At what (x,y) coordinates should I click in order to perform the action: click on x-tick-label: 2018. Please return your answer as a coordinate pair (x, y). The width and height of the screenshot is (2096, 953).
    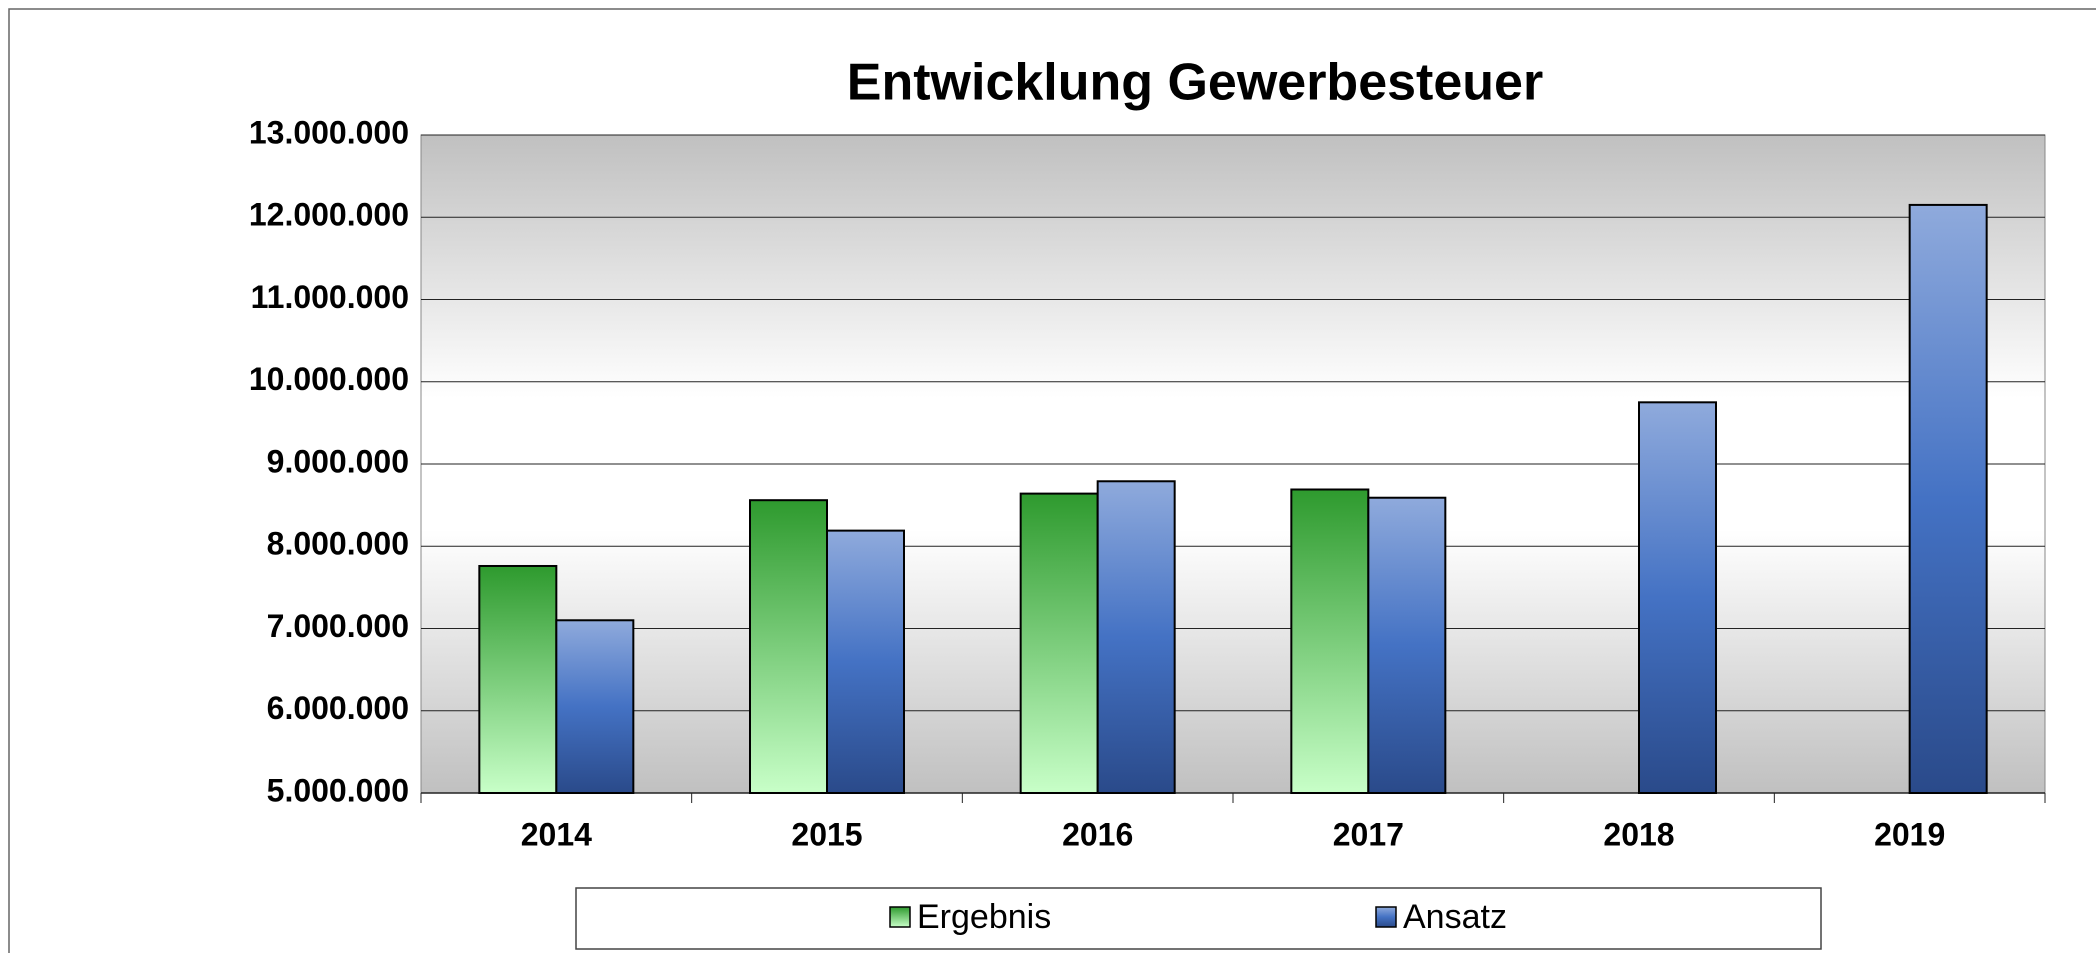
    Looking at the image, I should click on (1638, 834).